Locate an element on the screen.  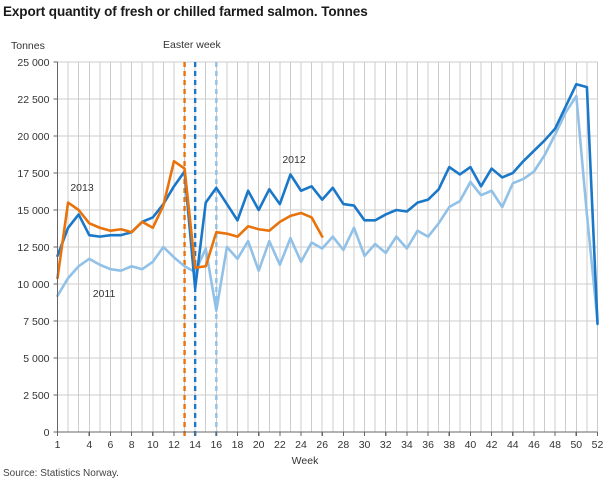
y-tick-label: 12 500 is located at coordinates (33, 248).